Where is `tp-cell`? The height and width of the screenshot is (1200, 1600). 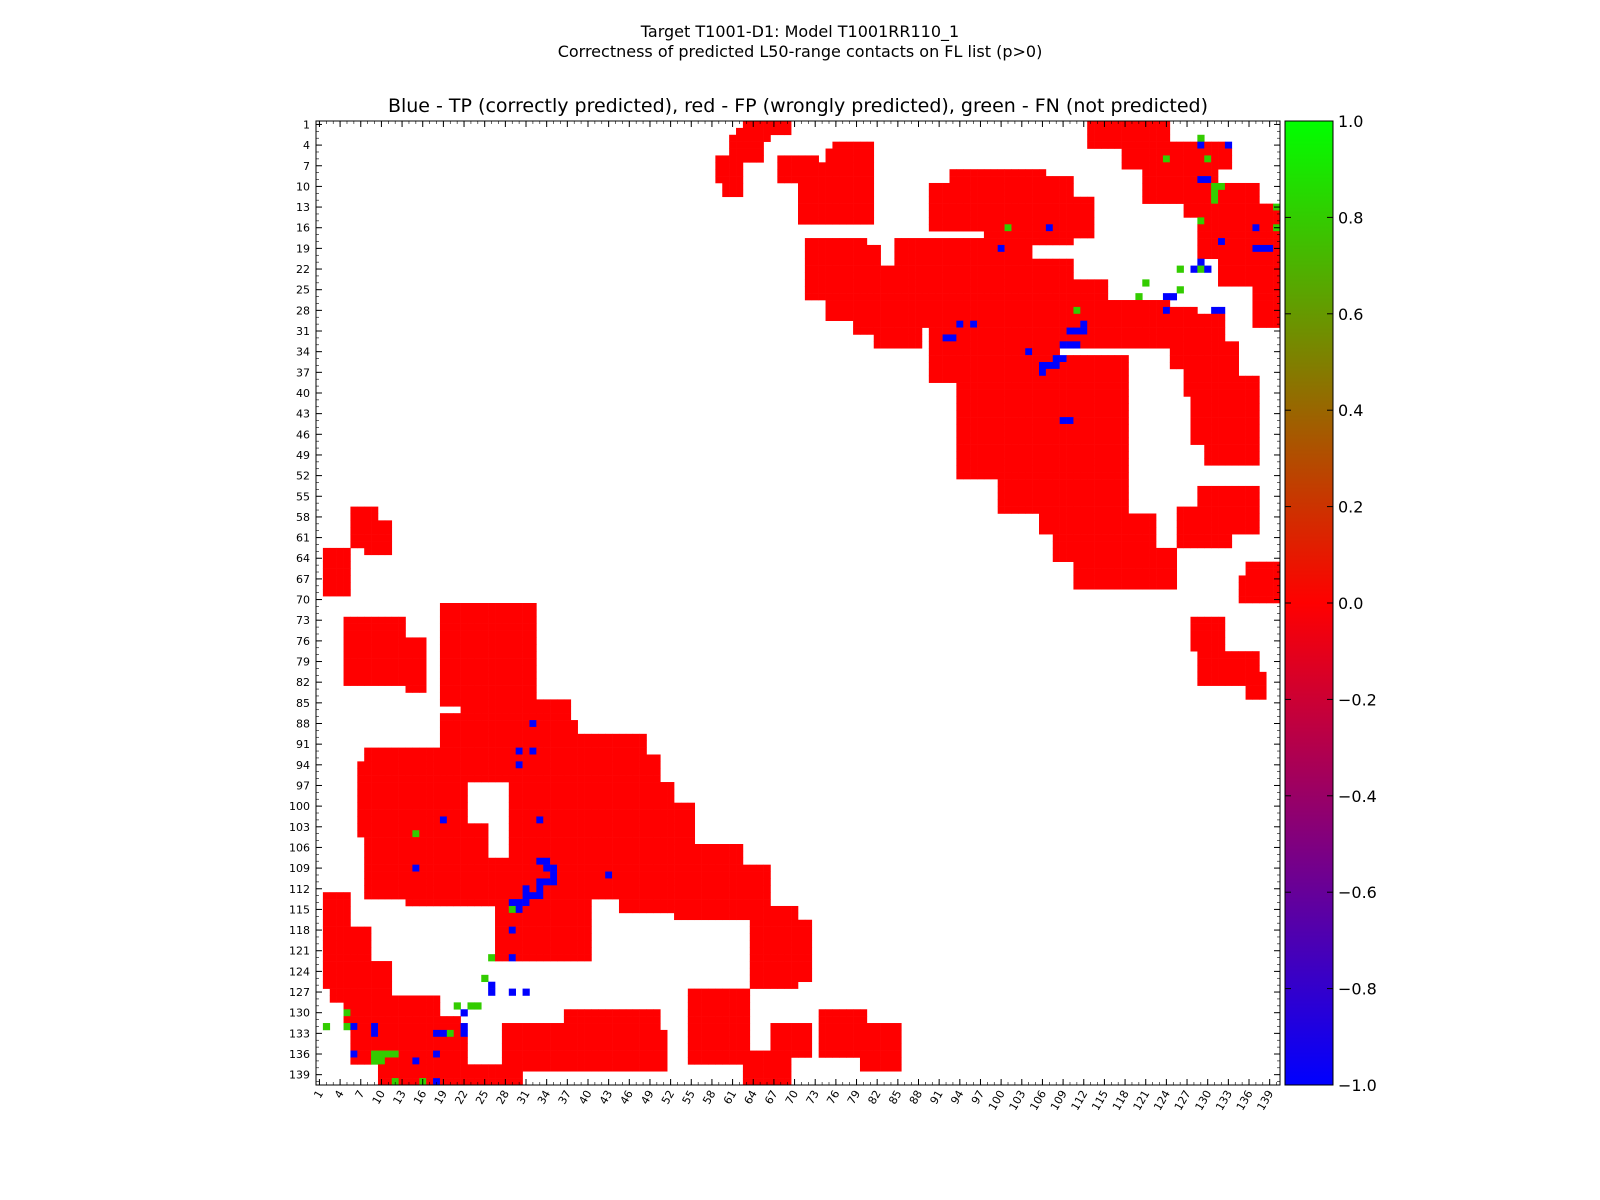 tp-cell is located at coordinates (526, 889).